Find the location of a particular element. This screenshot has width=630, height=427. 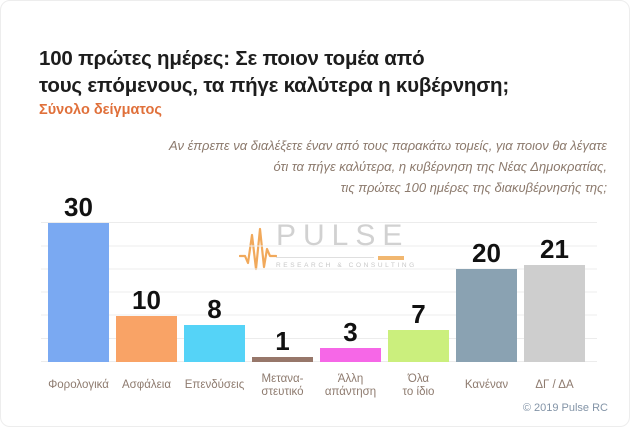

bar-group: 8 is located at coordinates (214, 328).